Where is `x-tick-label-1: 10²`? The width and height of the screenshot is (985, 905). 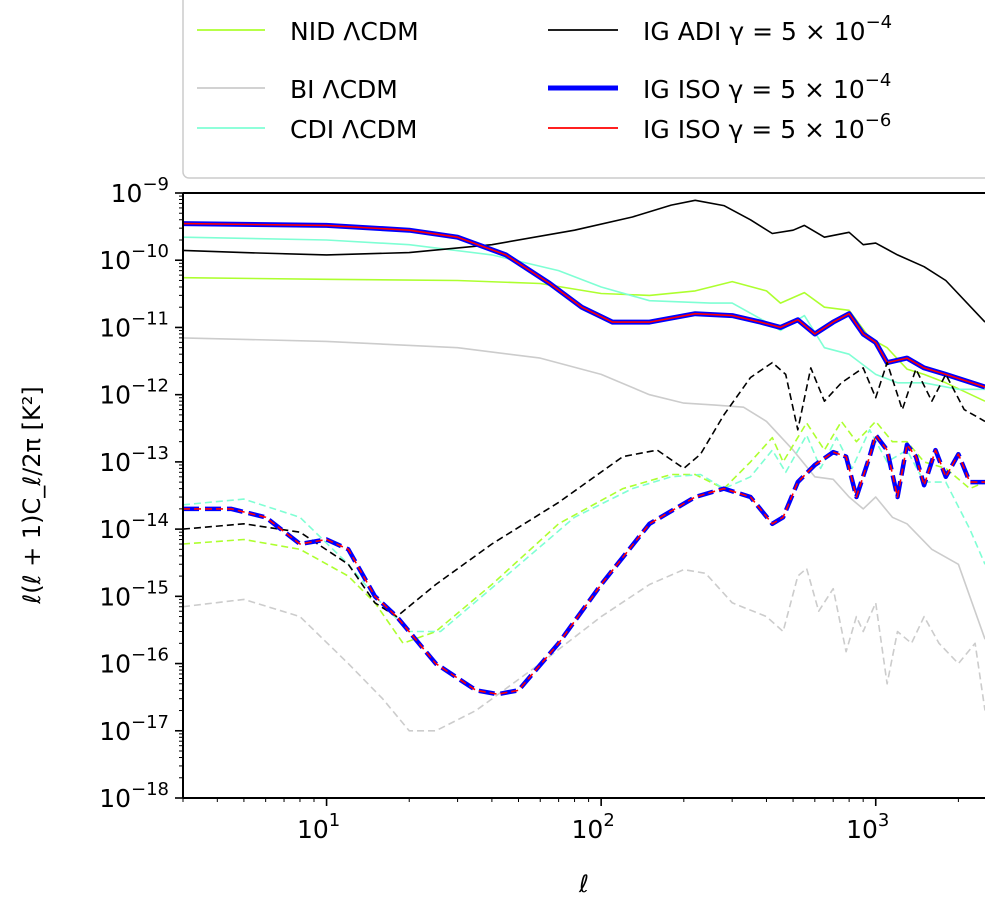
x-tick-label-1: 10² is located at coordinates (593, 827).